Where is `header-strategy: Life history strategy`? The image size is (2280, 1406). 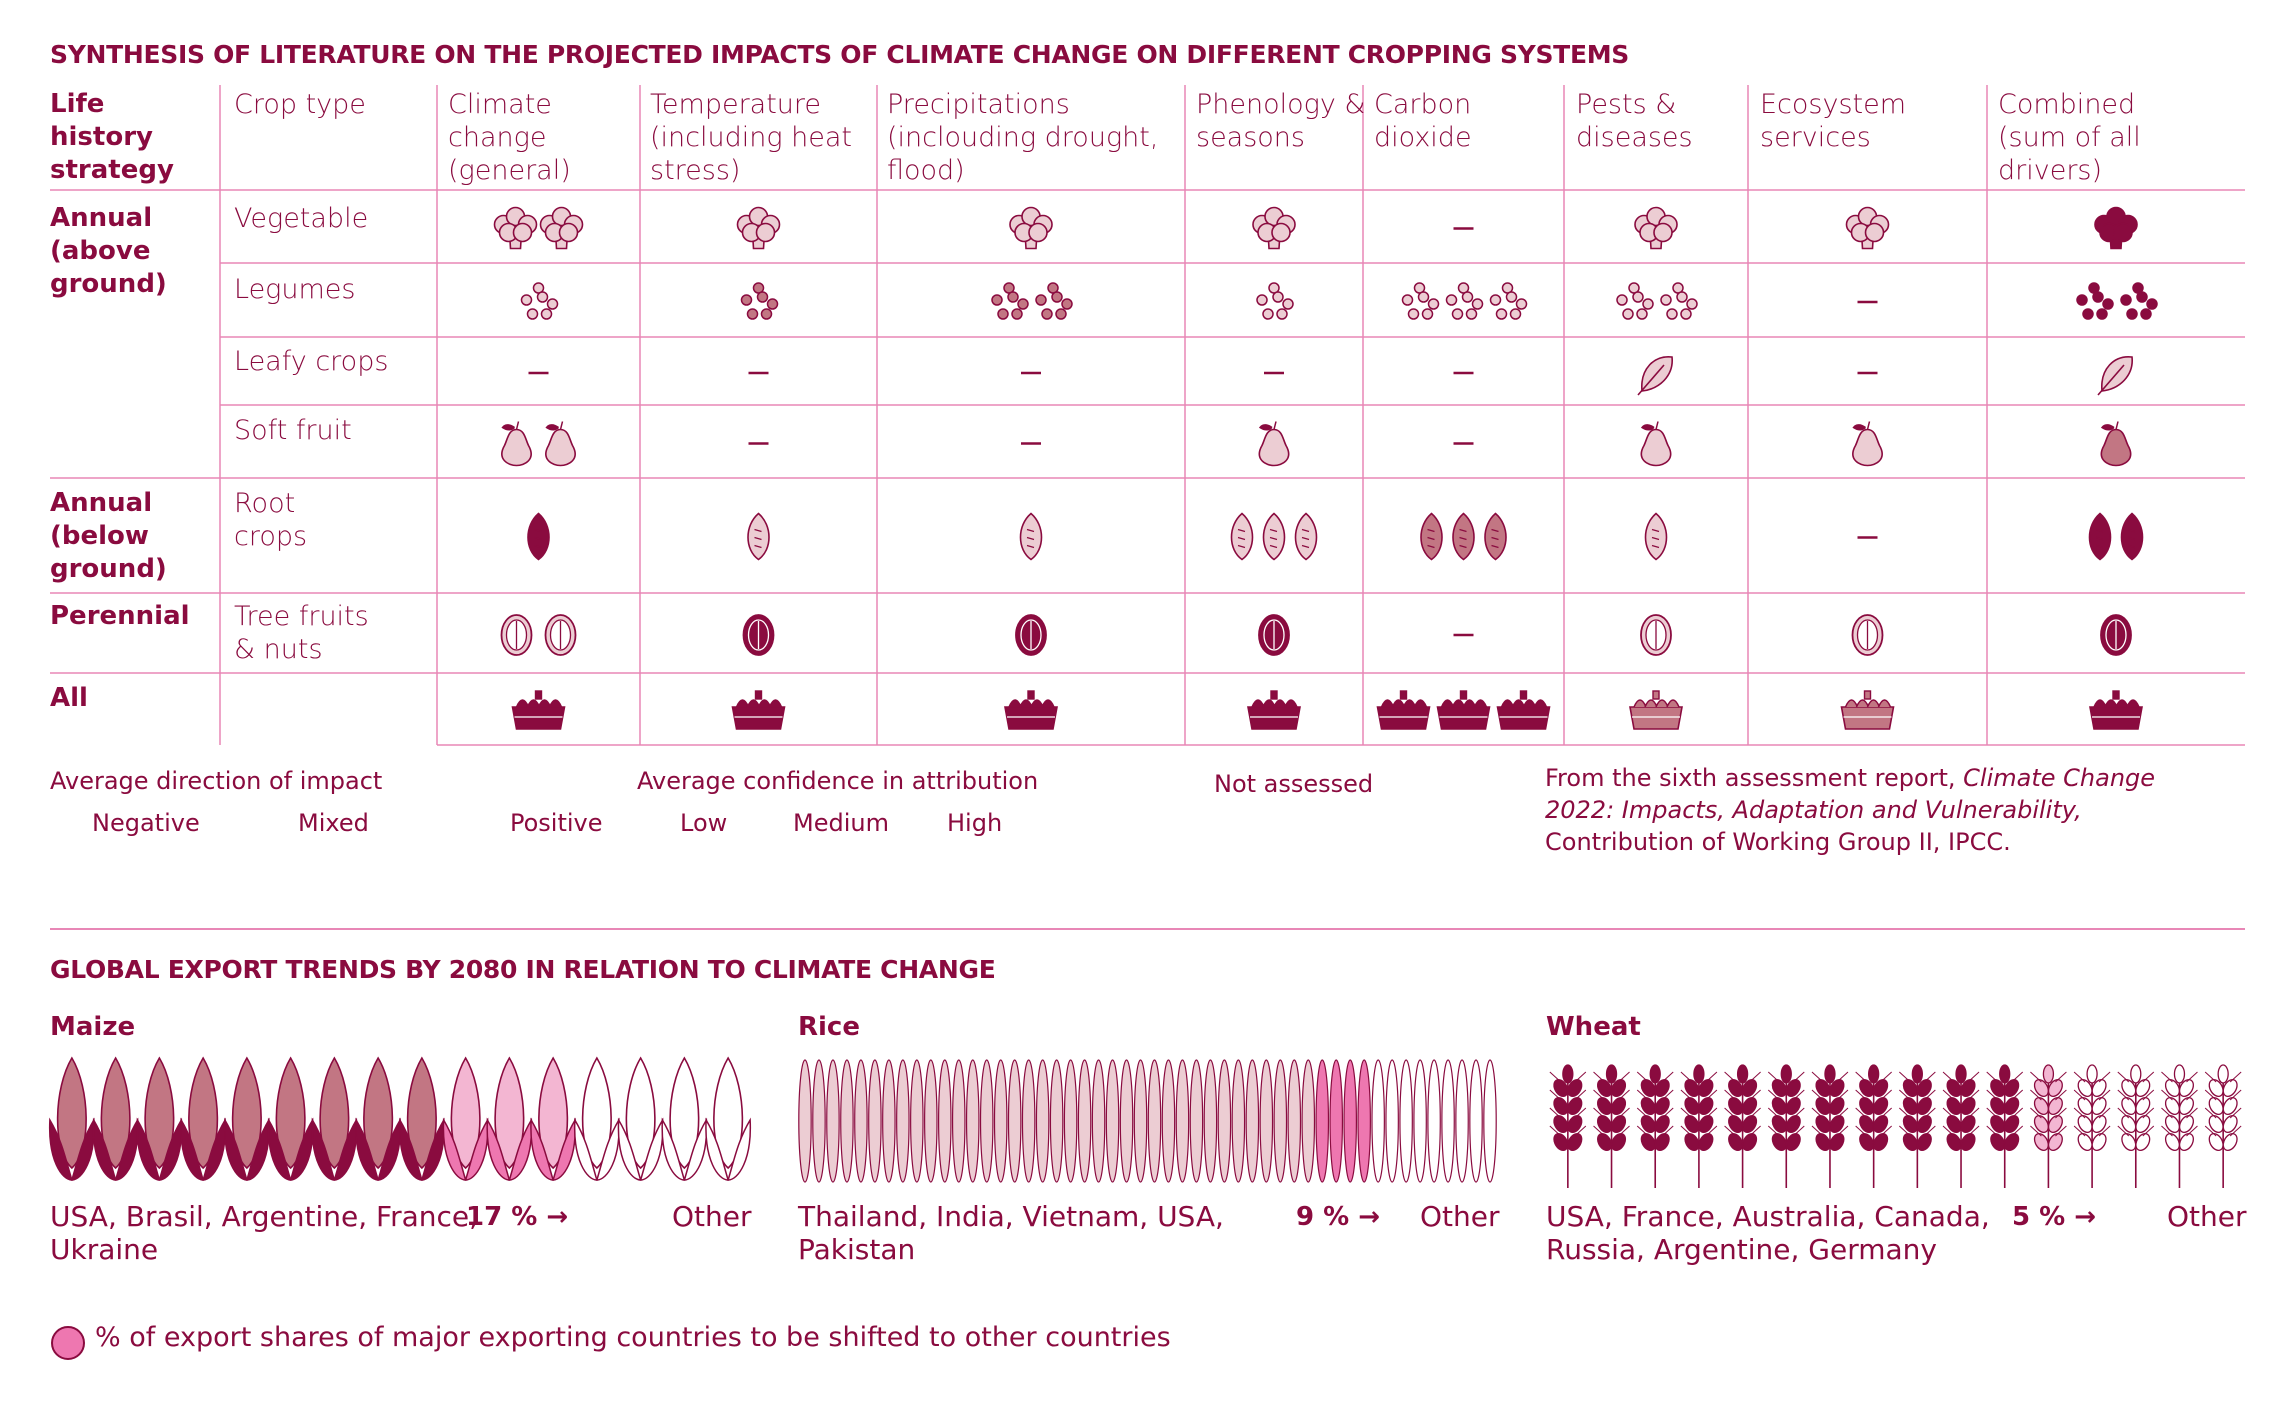
header-strategy: Life history strategy is located at coordinates (112, 137).